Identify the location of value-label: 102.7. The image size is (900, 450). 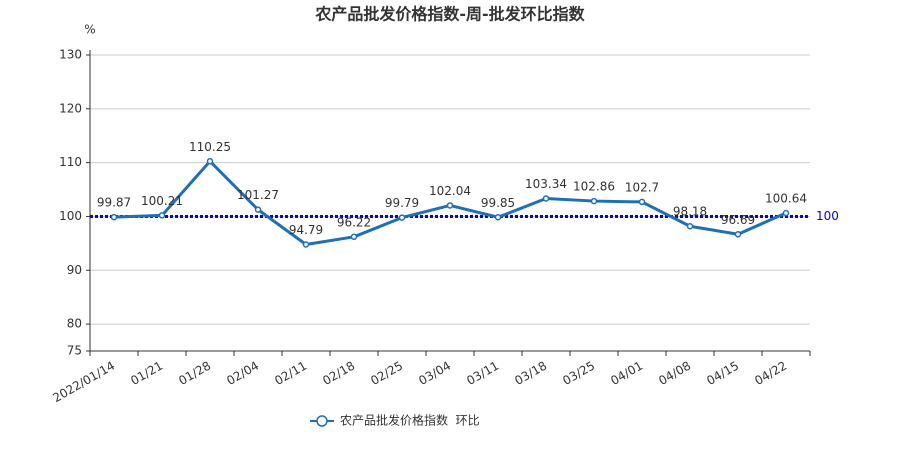
(642, 187).